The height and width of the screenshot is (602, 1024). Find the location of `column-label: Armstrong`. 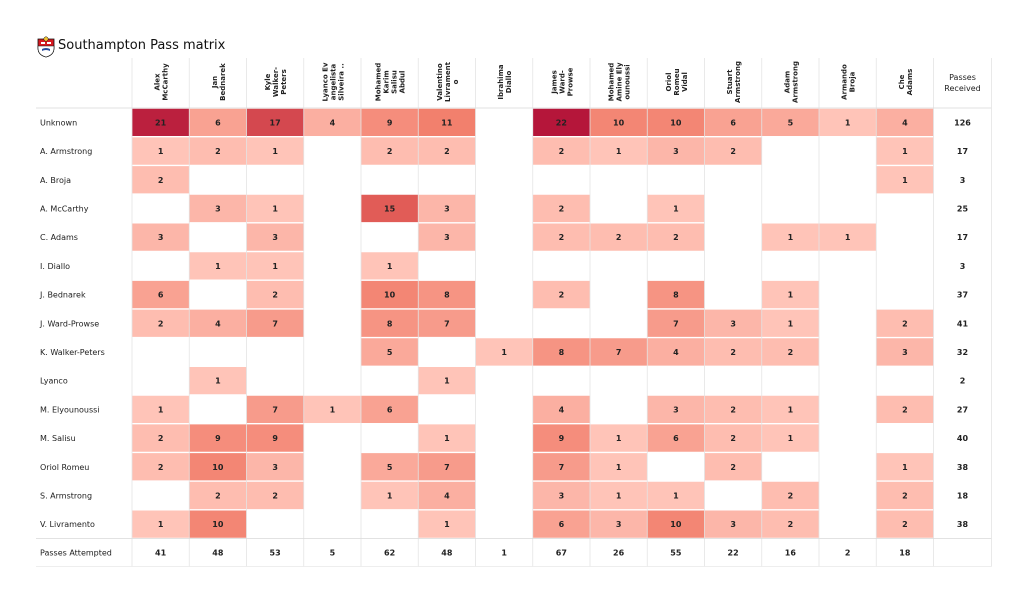

column-label: Armstrong is located at coordinates (738, 82).